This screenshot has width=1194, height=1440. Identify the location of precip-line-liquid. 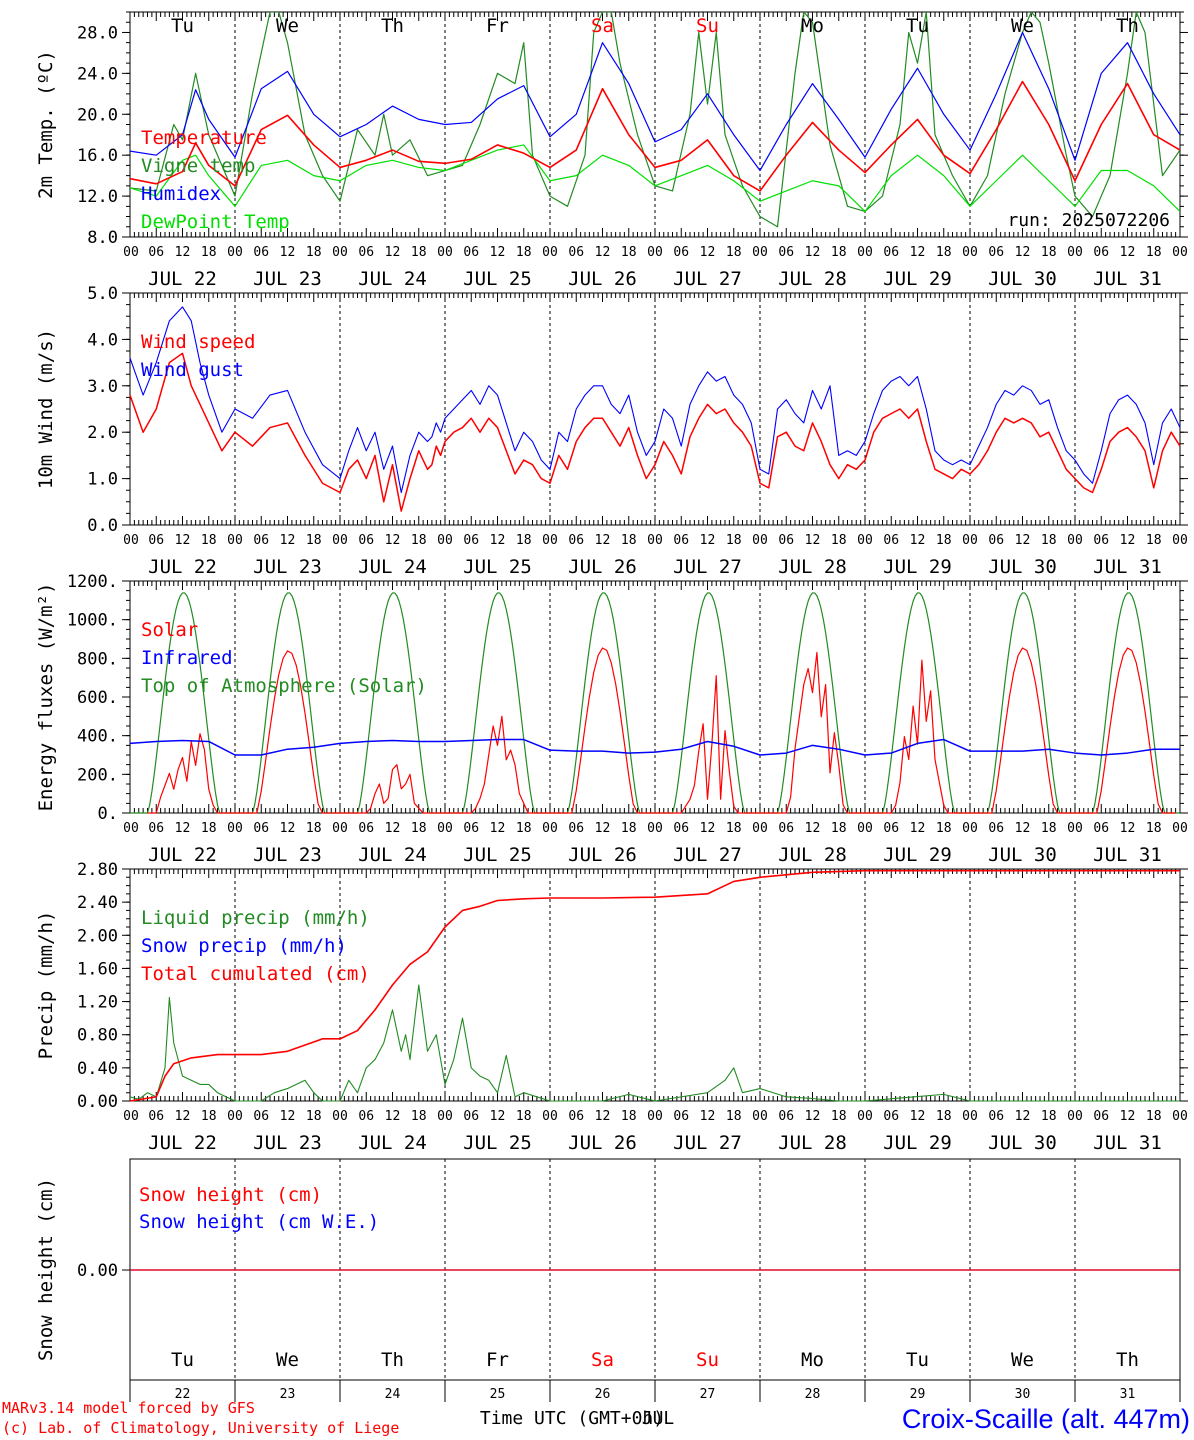
(654, 1043).